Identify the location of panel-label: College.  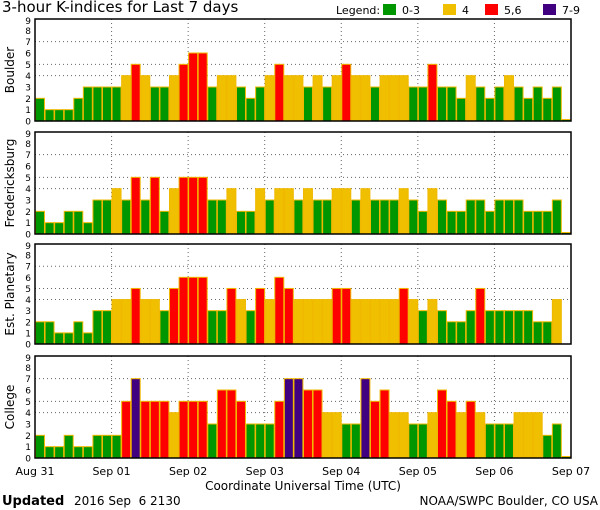
(10, 407).